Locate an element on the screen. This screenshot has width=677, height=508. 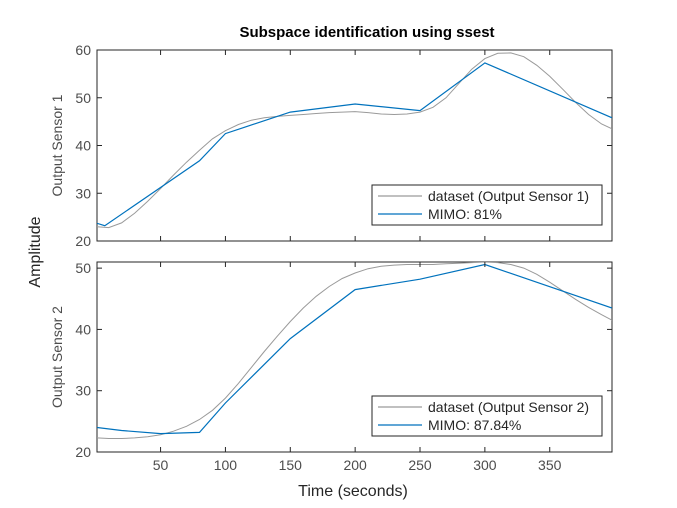
x-tick-label: 100 is located at coordinates (226, 465).